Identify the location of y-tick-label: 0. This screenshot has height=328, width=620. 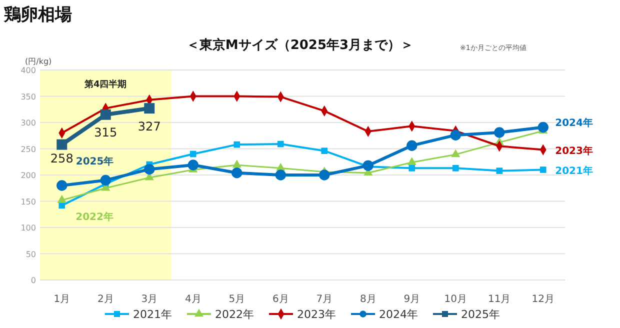
(33, 280).